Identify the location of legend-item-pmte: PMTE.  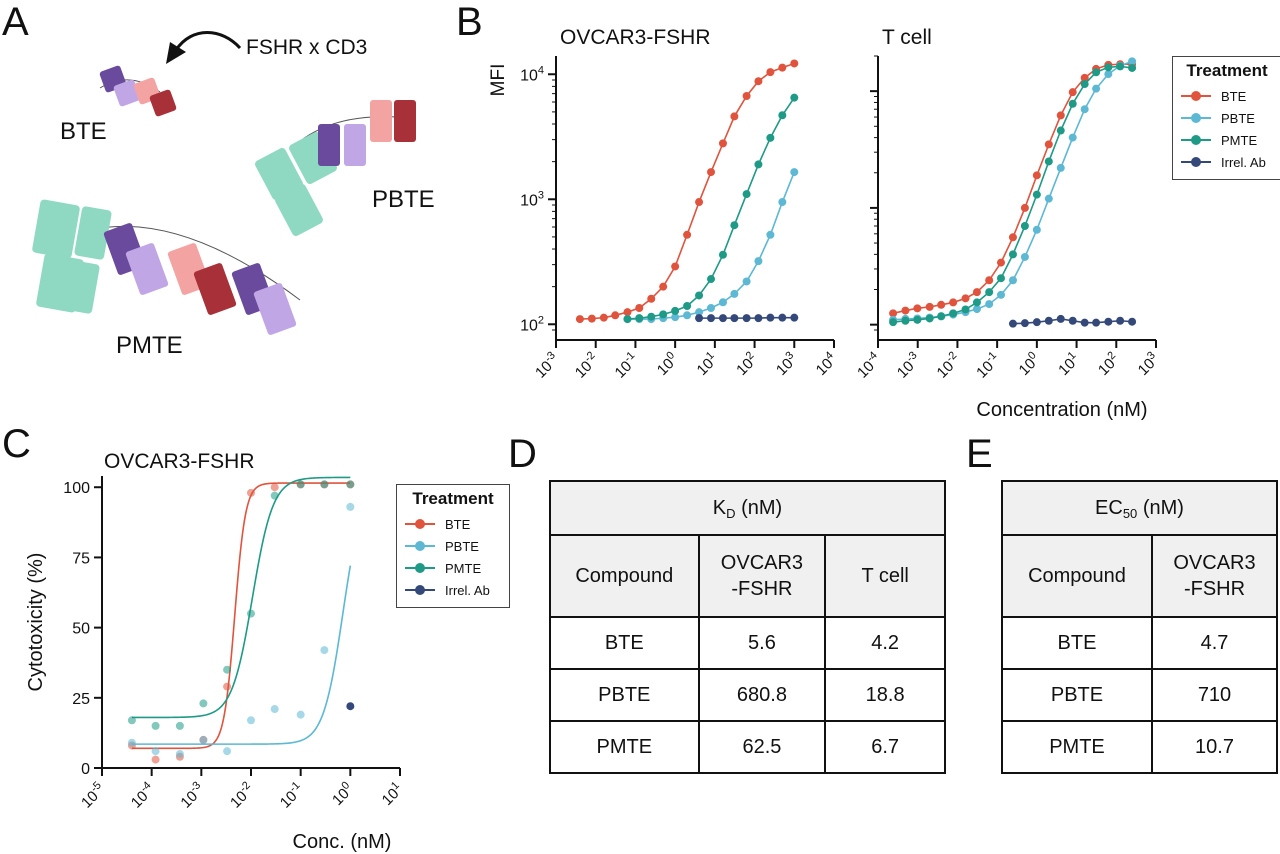
(1227, 140).